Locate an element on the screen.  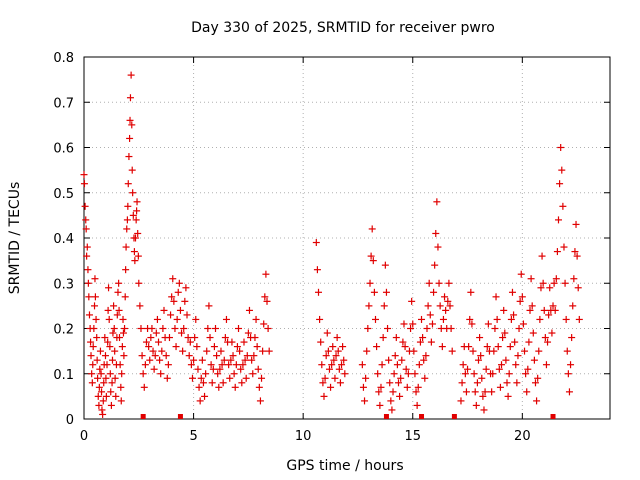
y-tick-label: 0.6 is located at coordinates (63, 149).